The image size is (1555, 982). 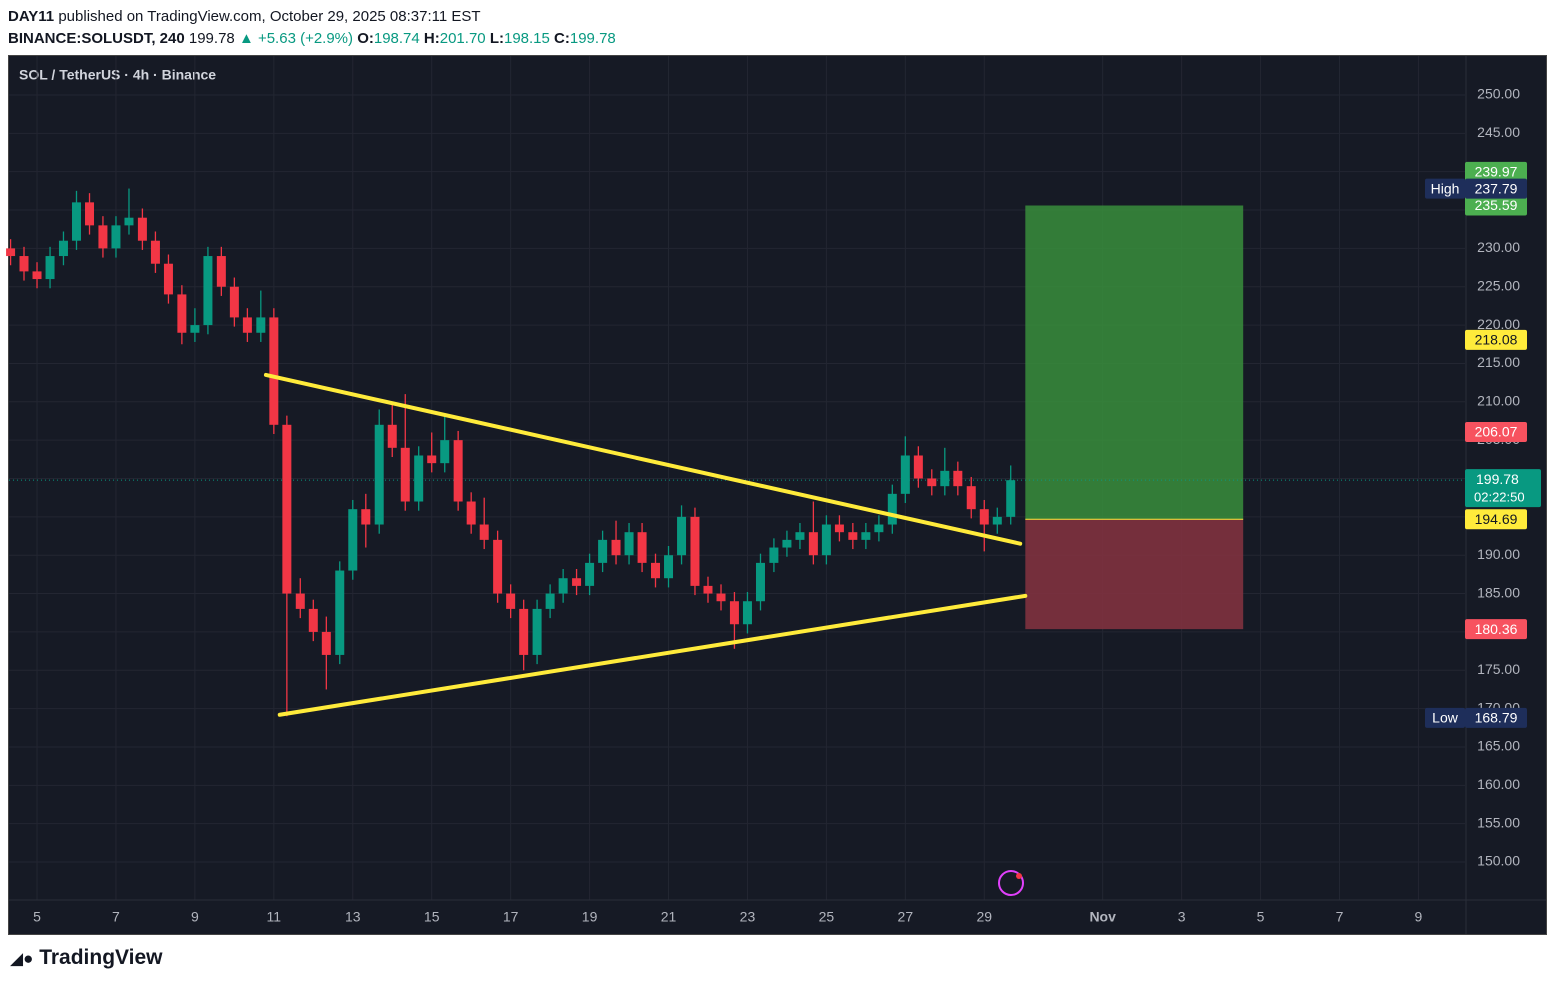 I want to click on x-tick-label: 23, so click(x=748, y=917).